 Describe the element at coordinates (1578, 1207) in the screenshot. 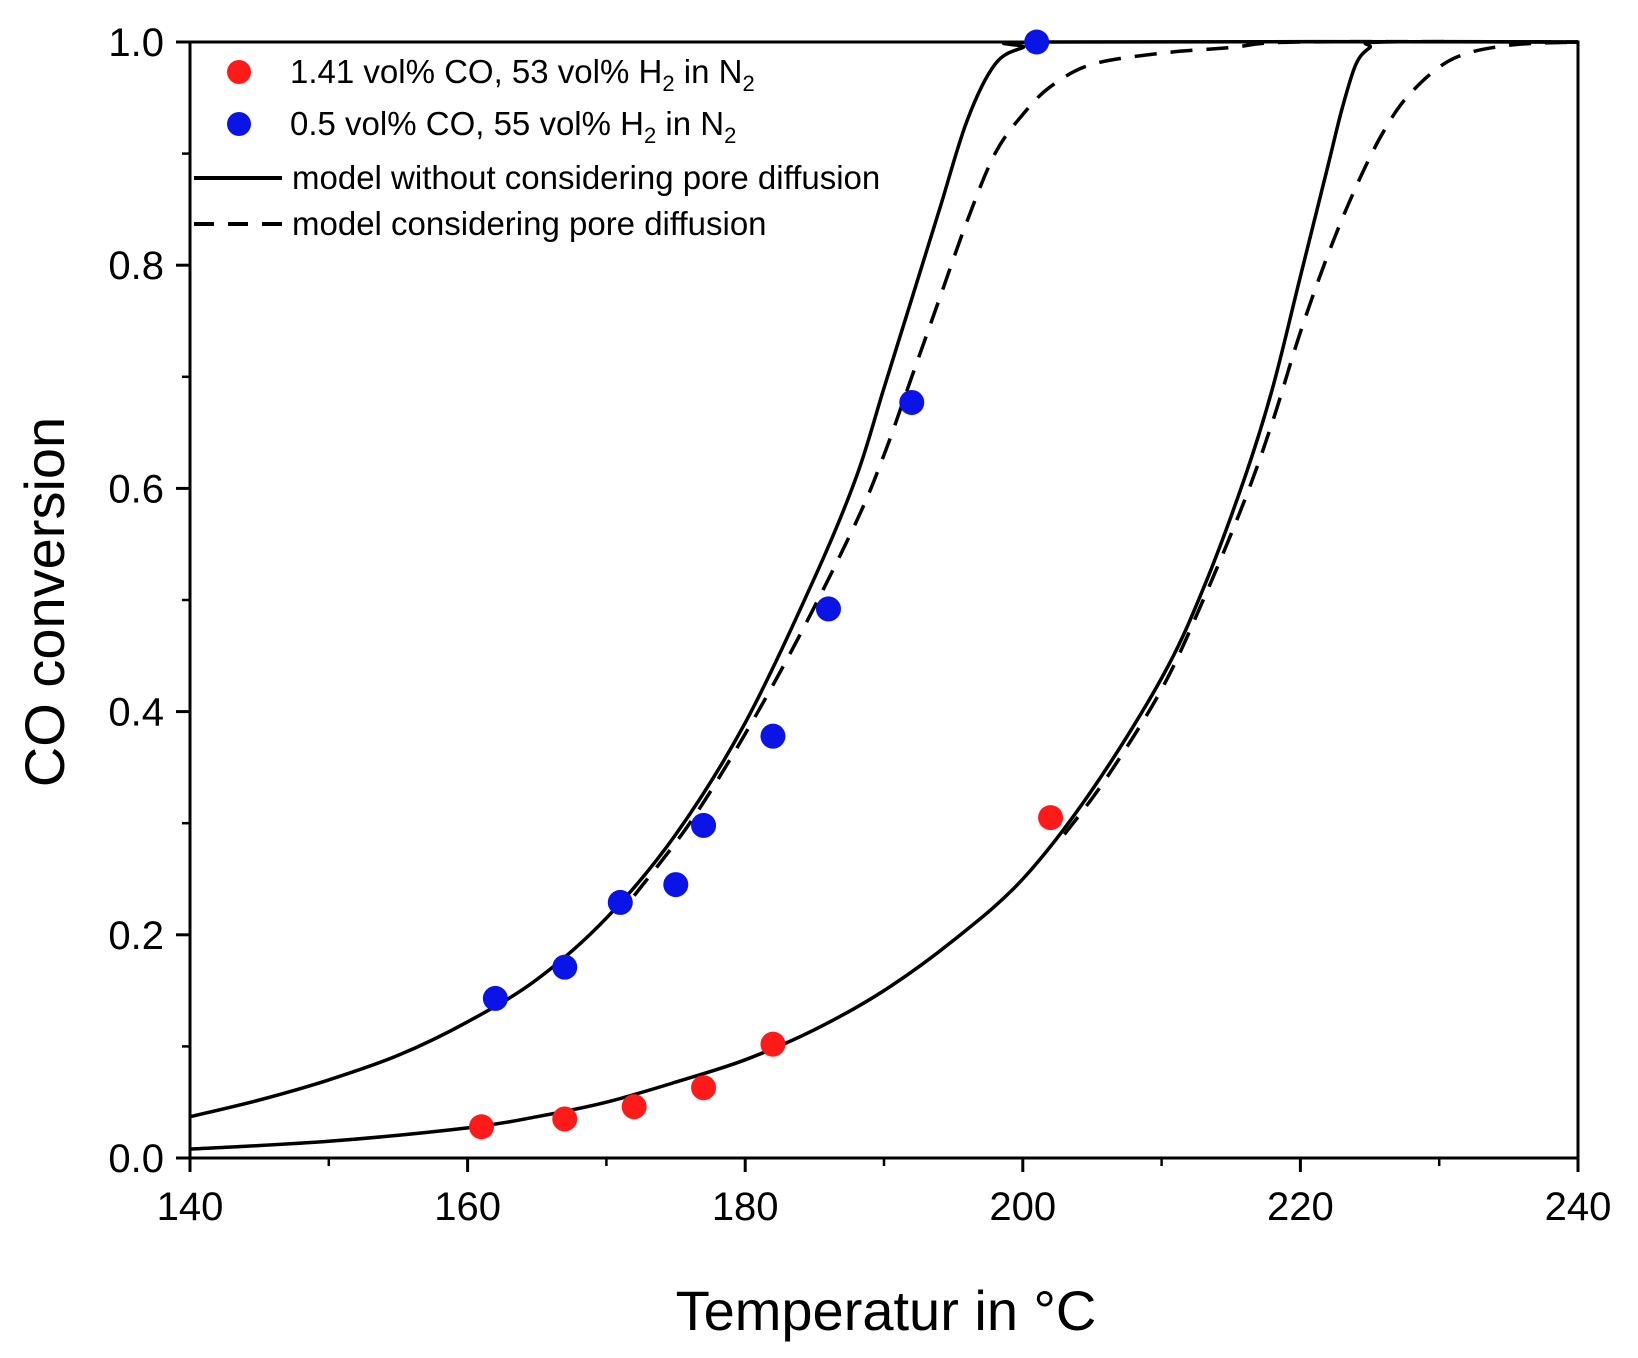

I see `x-tick-label: 240` at that location.